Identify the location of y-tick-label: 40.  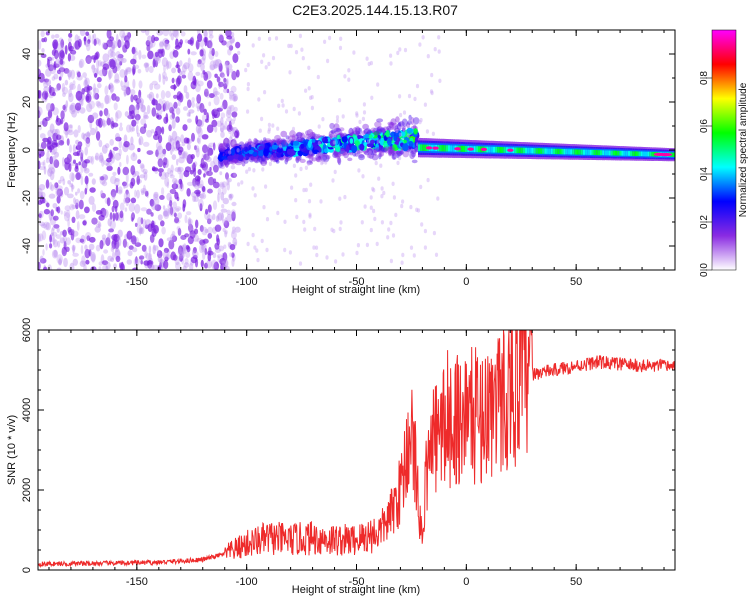
(27, 54).